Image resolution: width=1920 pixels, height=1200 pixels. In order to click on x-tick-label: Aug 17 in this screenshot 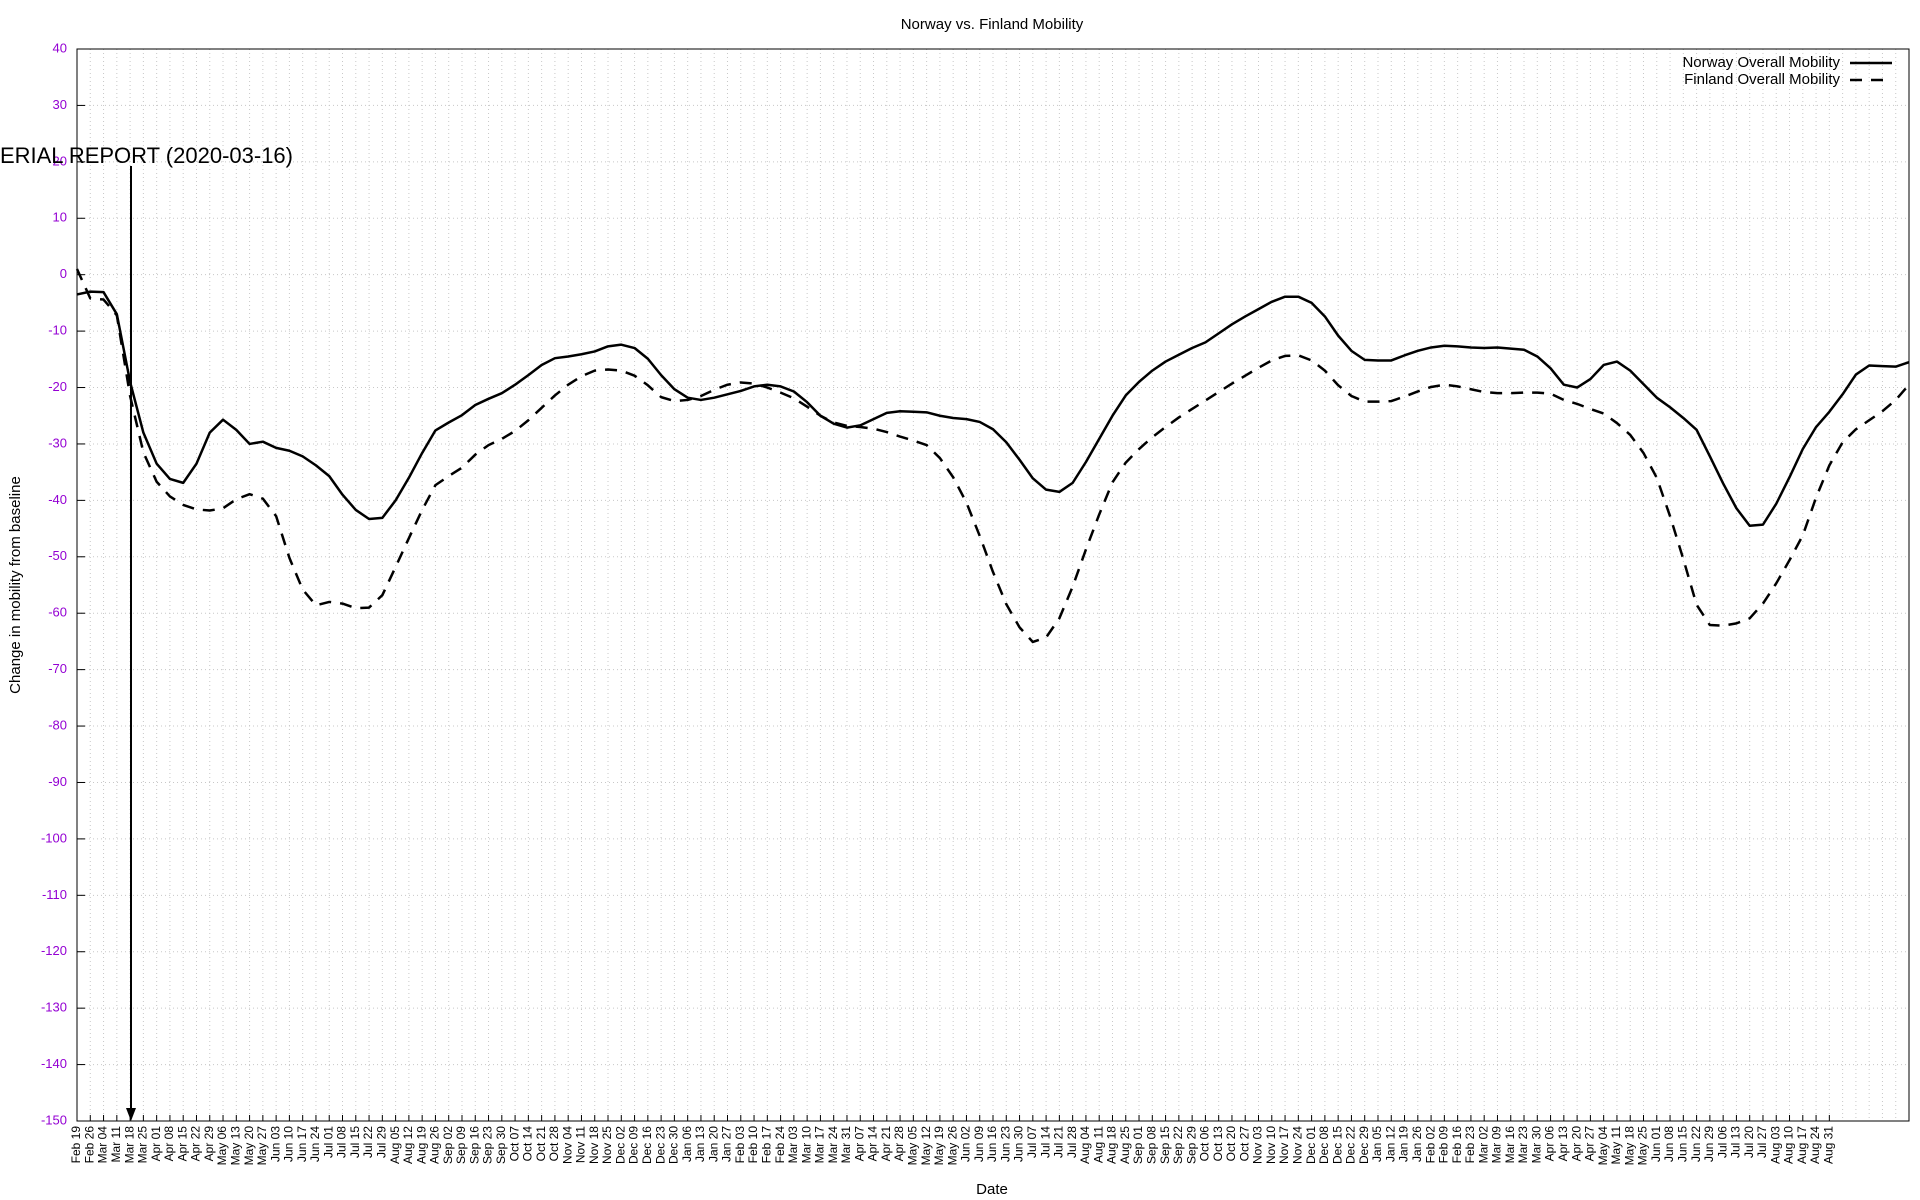, I will do `click(1802, 1145)`.